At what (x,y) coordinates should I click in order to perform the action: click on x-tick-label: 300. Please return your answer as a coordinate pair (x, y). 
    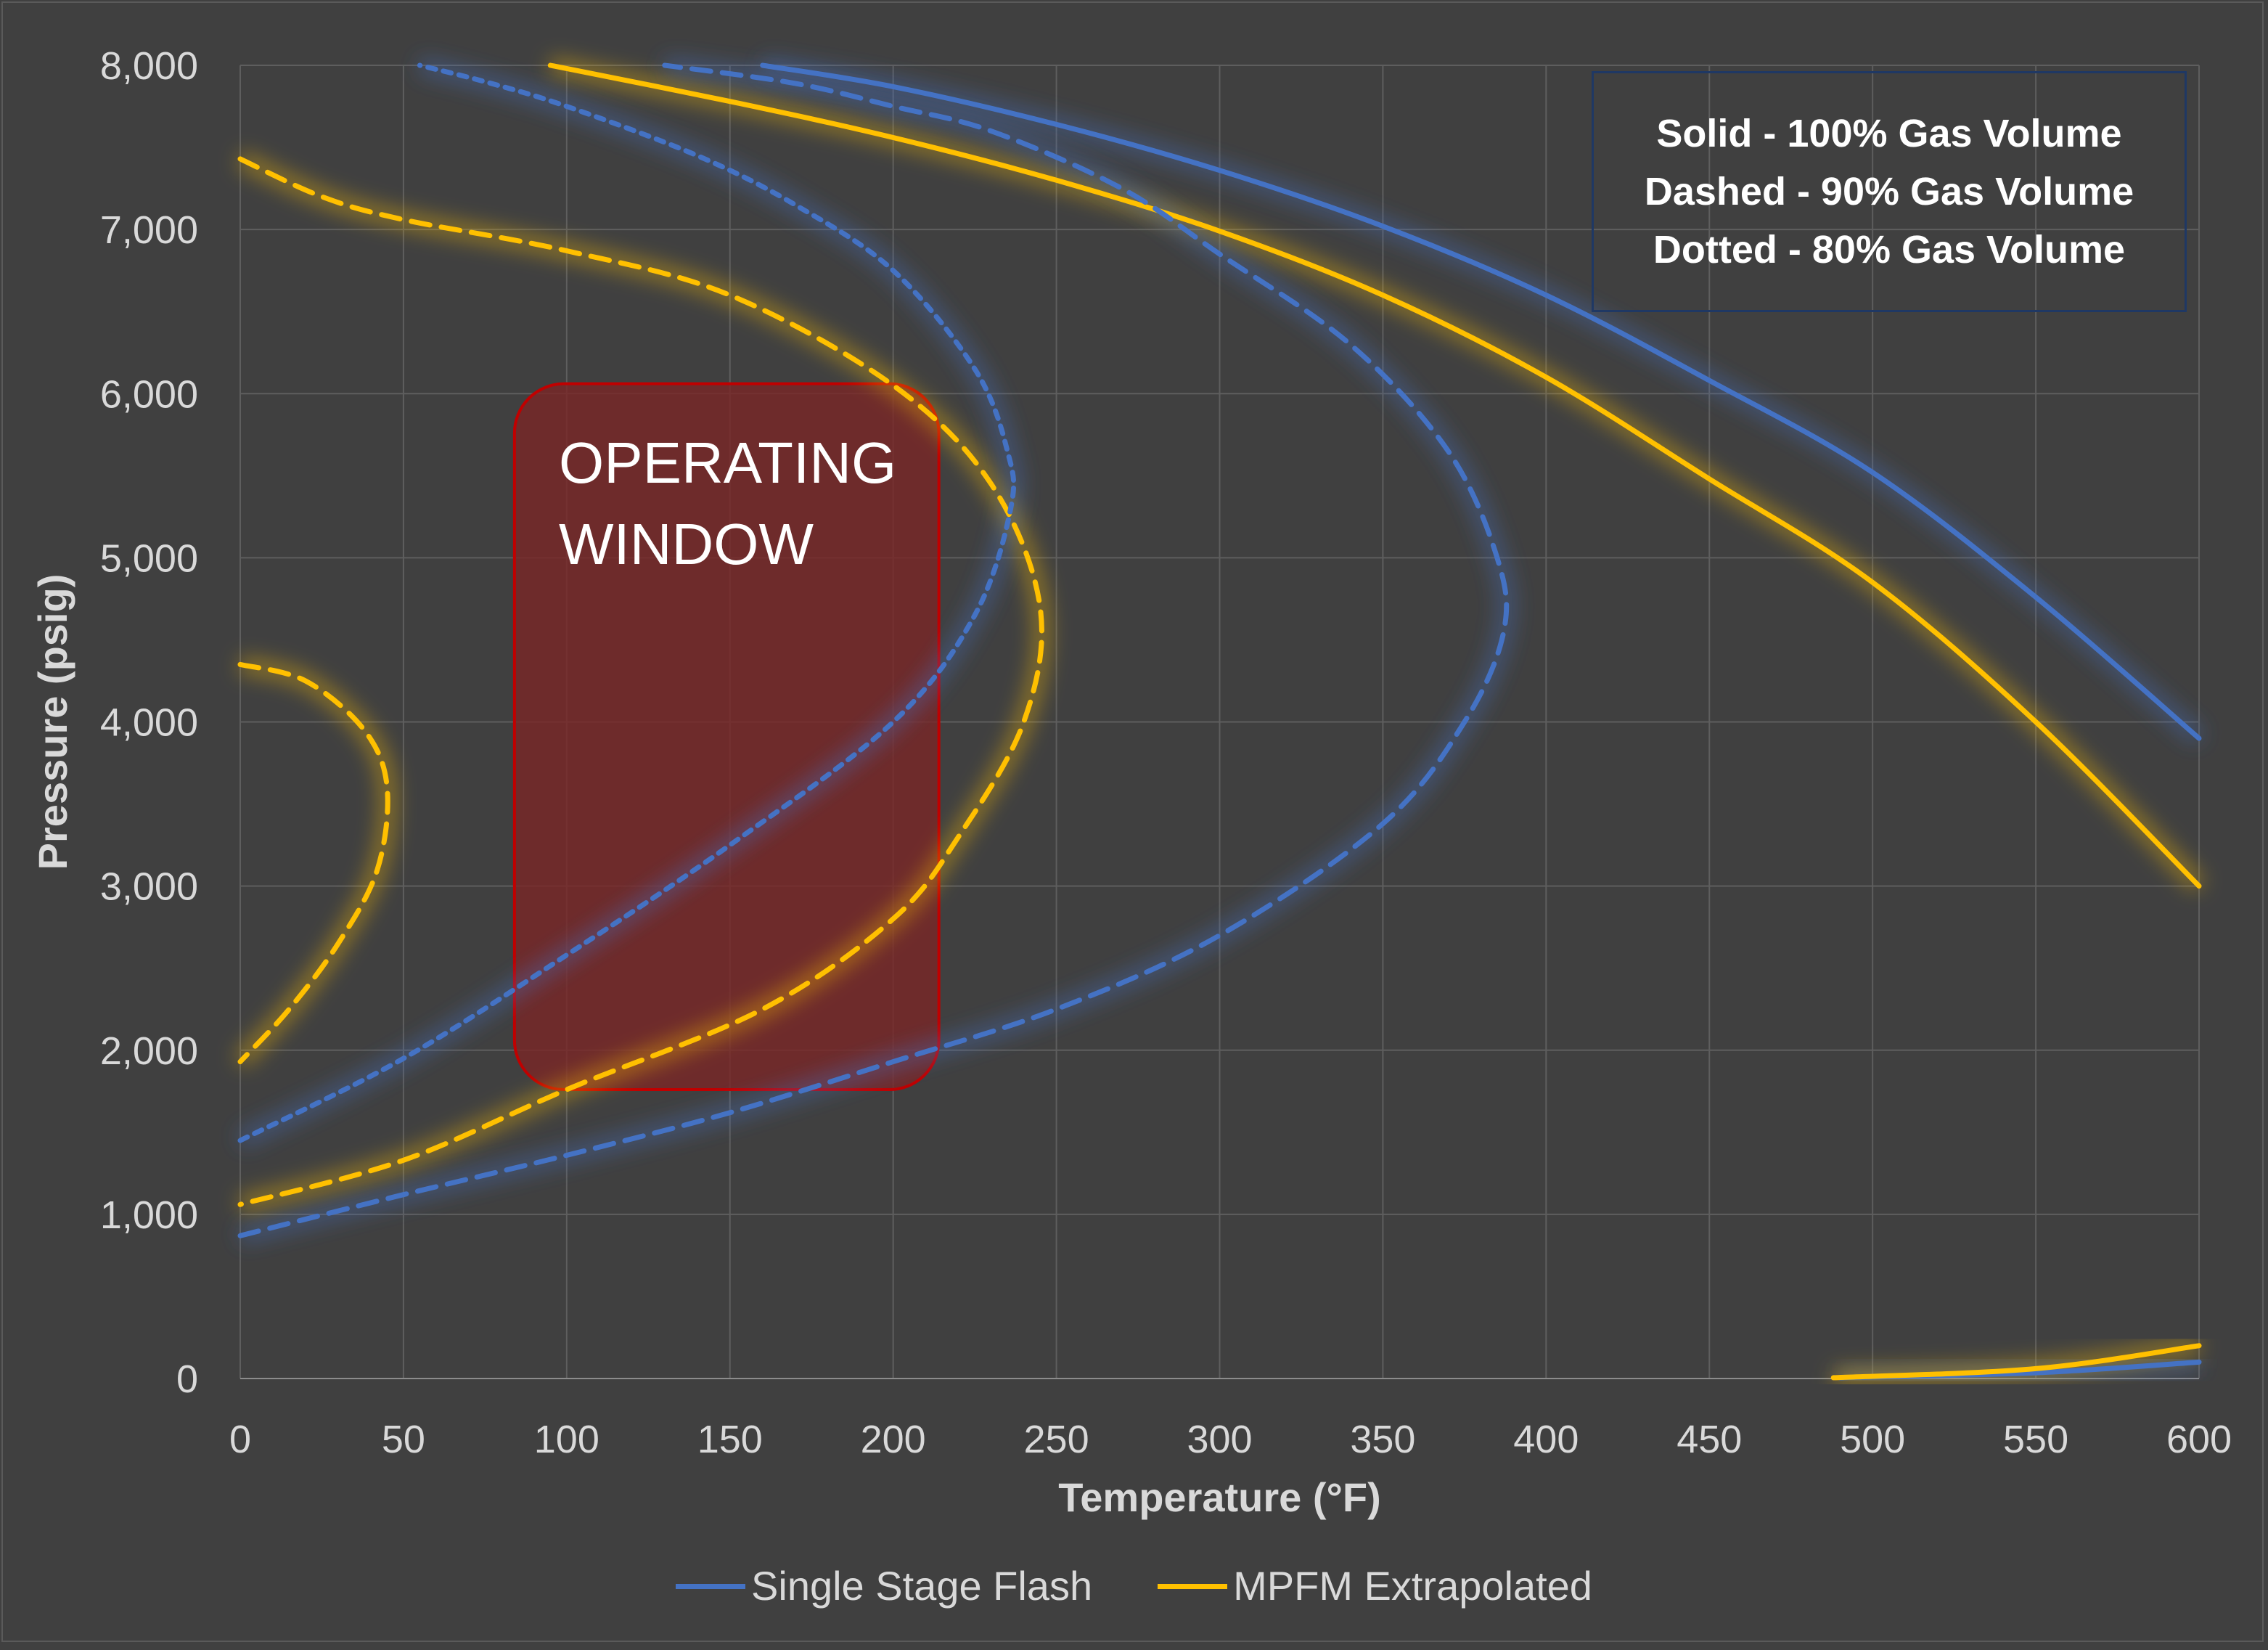
    Looking at the image, I should click on (1219, 1440).